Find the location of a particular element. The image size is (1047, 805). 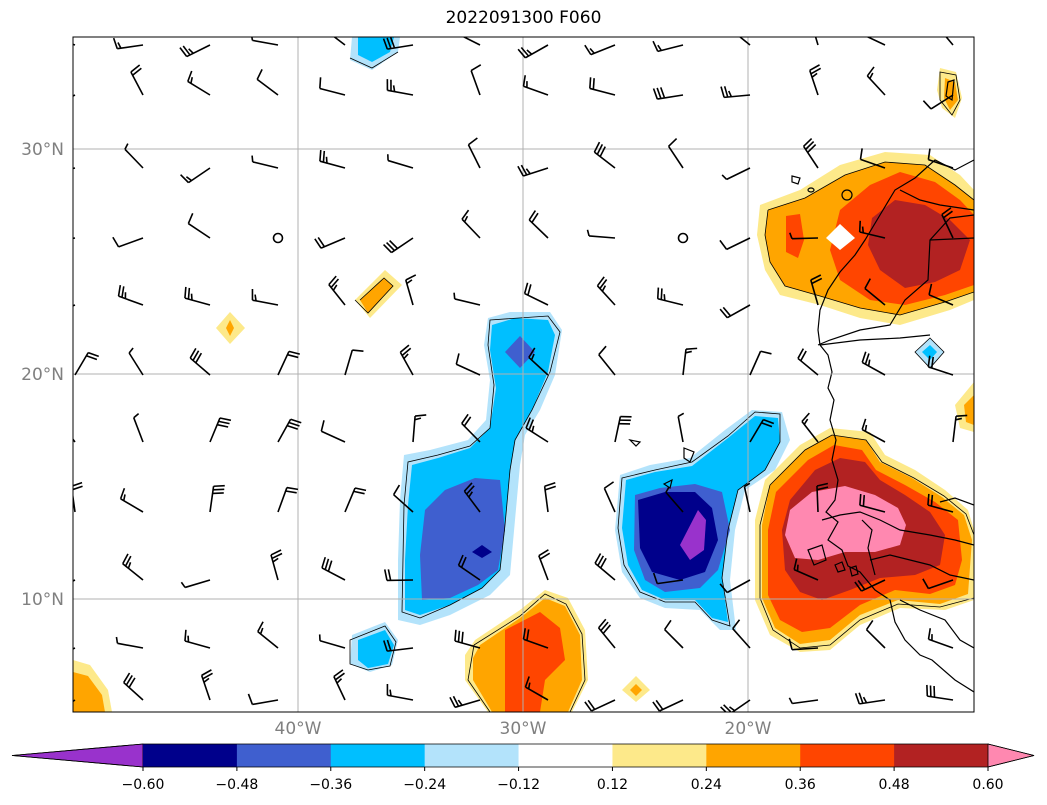

colorbar-label: 0.48 is located at coordinates (894, 785).